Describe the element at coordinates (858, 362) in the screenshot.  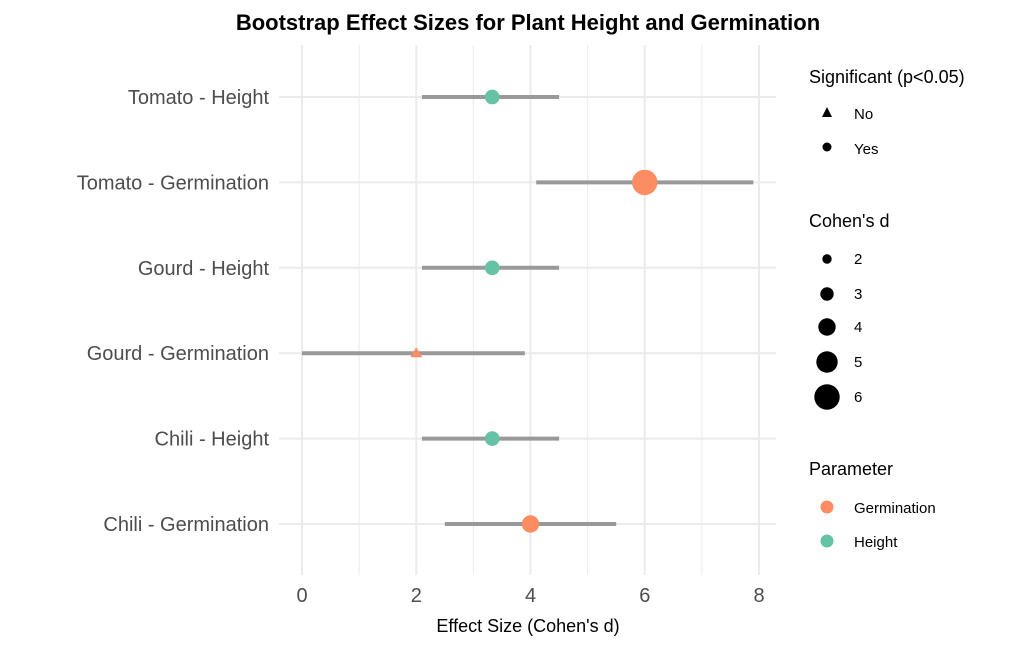
I see `legend-label: 5` at that location.